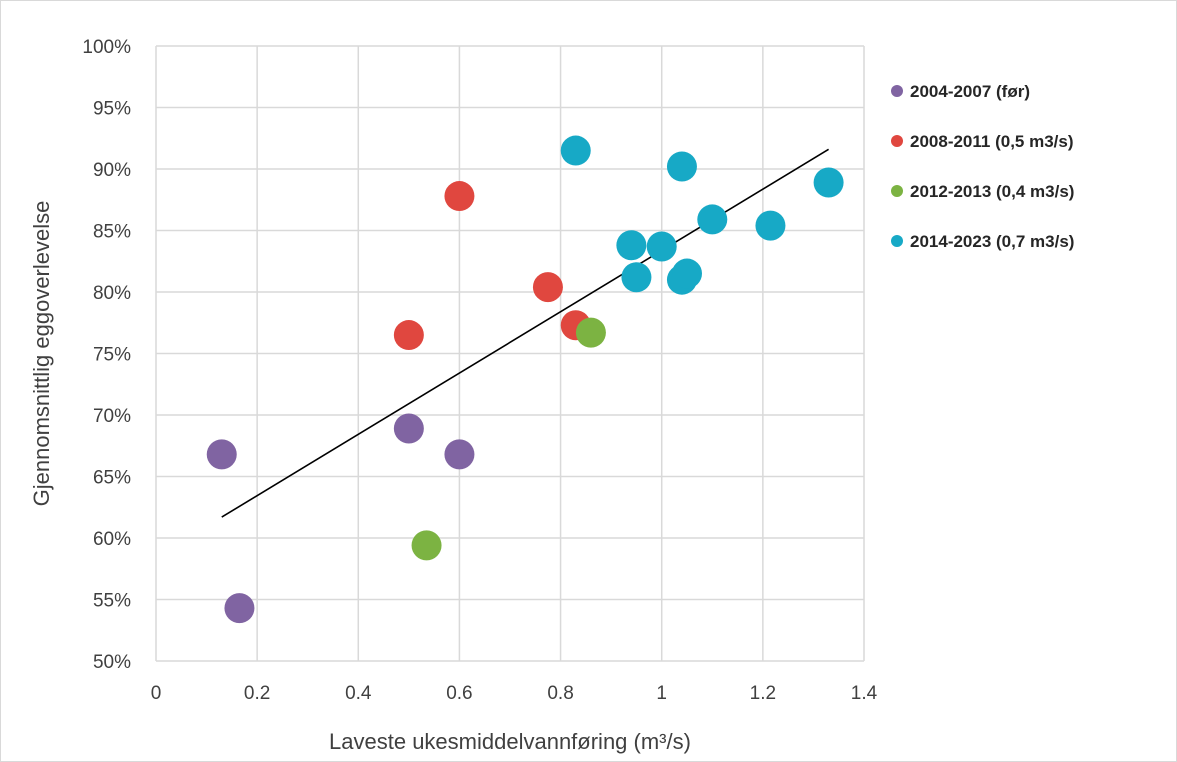  What do you see at coordinates (156, 693) in the screenshot?
I see `x-tick-label: 0` at bounding box center [156, 693].